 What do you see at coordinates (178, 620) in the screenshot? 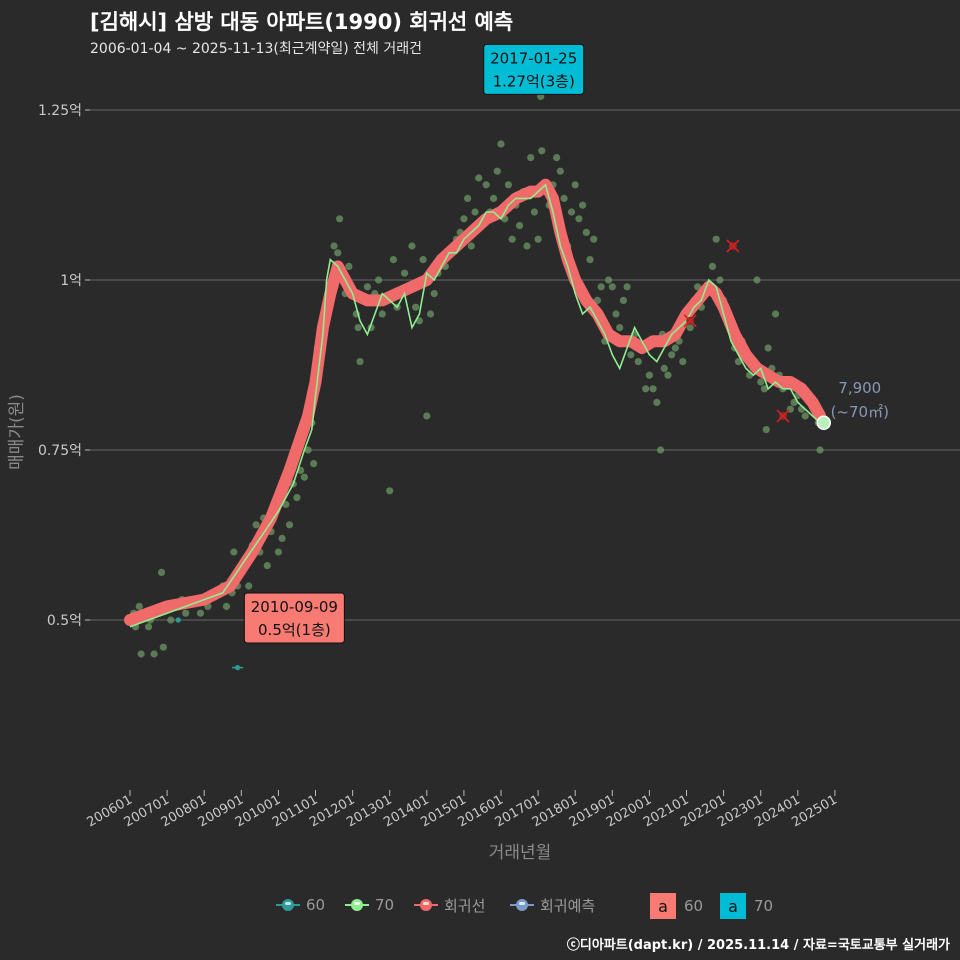
I see `series-60-point` at bounding box center [178, 620].